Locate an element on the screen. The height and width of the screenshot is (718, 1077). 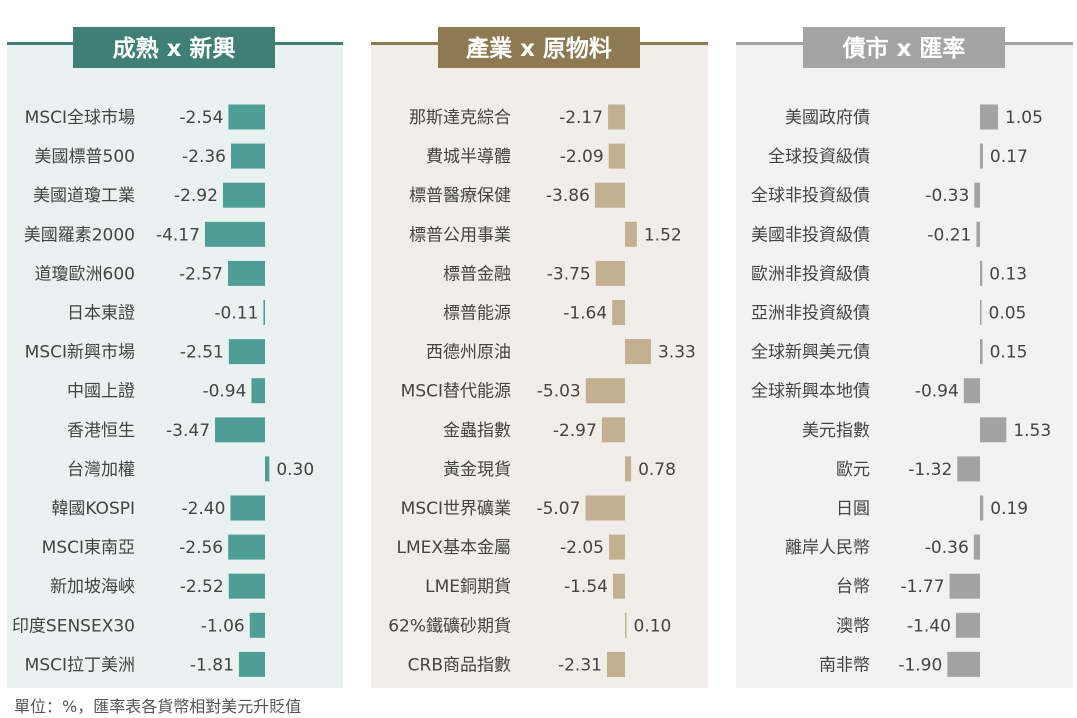
category-label: 標普金融 is located at coordinates (477, 274).